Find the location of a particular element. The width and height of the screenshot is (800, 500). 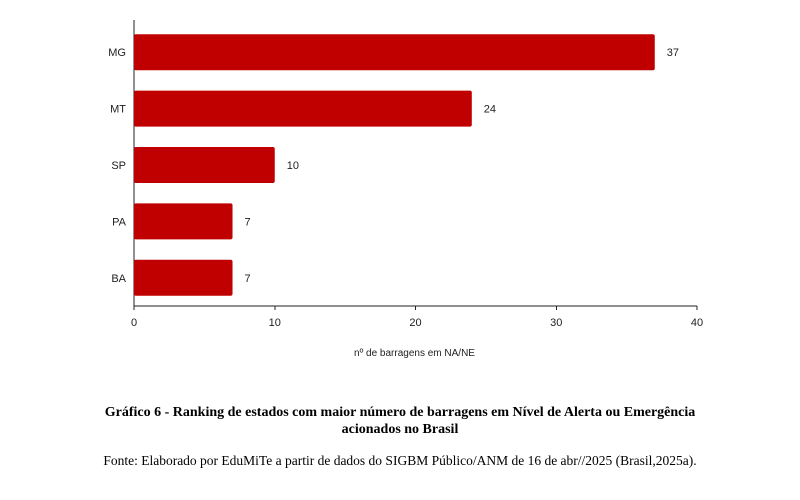

caption-title-line-2: acionados no Brasil is located at coordinates (400, 429).